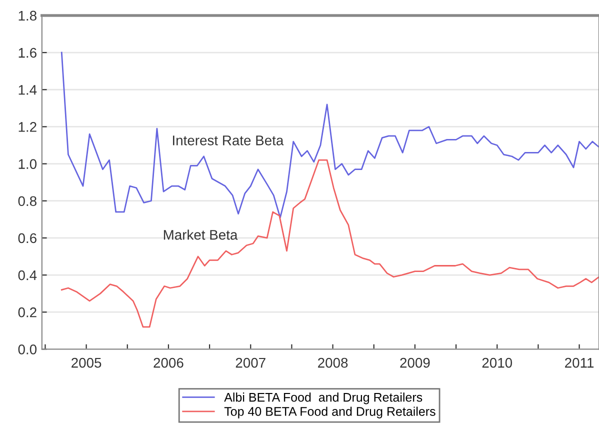 The height and width of the screenshot is (442, 599). Describe the element at coordinates (579, 363) in the screenshot. I see `x-tick-label: 2011` at that location.